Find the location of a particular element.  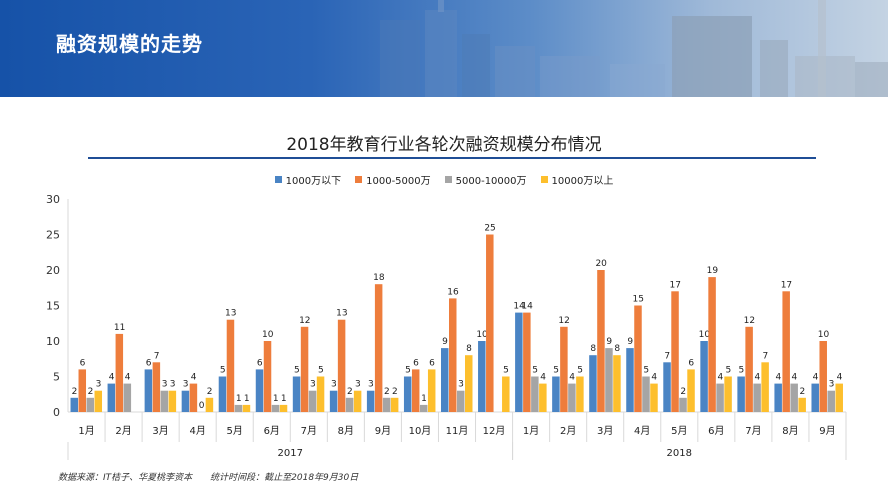

legend-item: 1000万以下 is located at coordinates (308, 179).